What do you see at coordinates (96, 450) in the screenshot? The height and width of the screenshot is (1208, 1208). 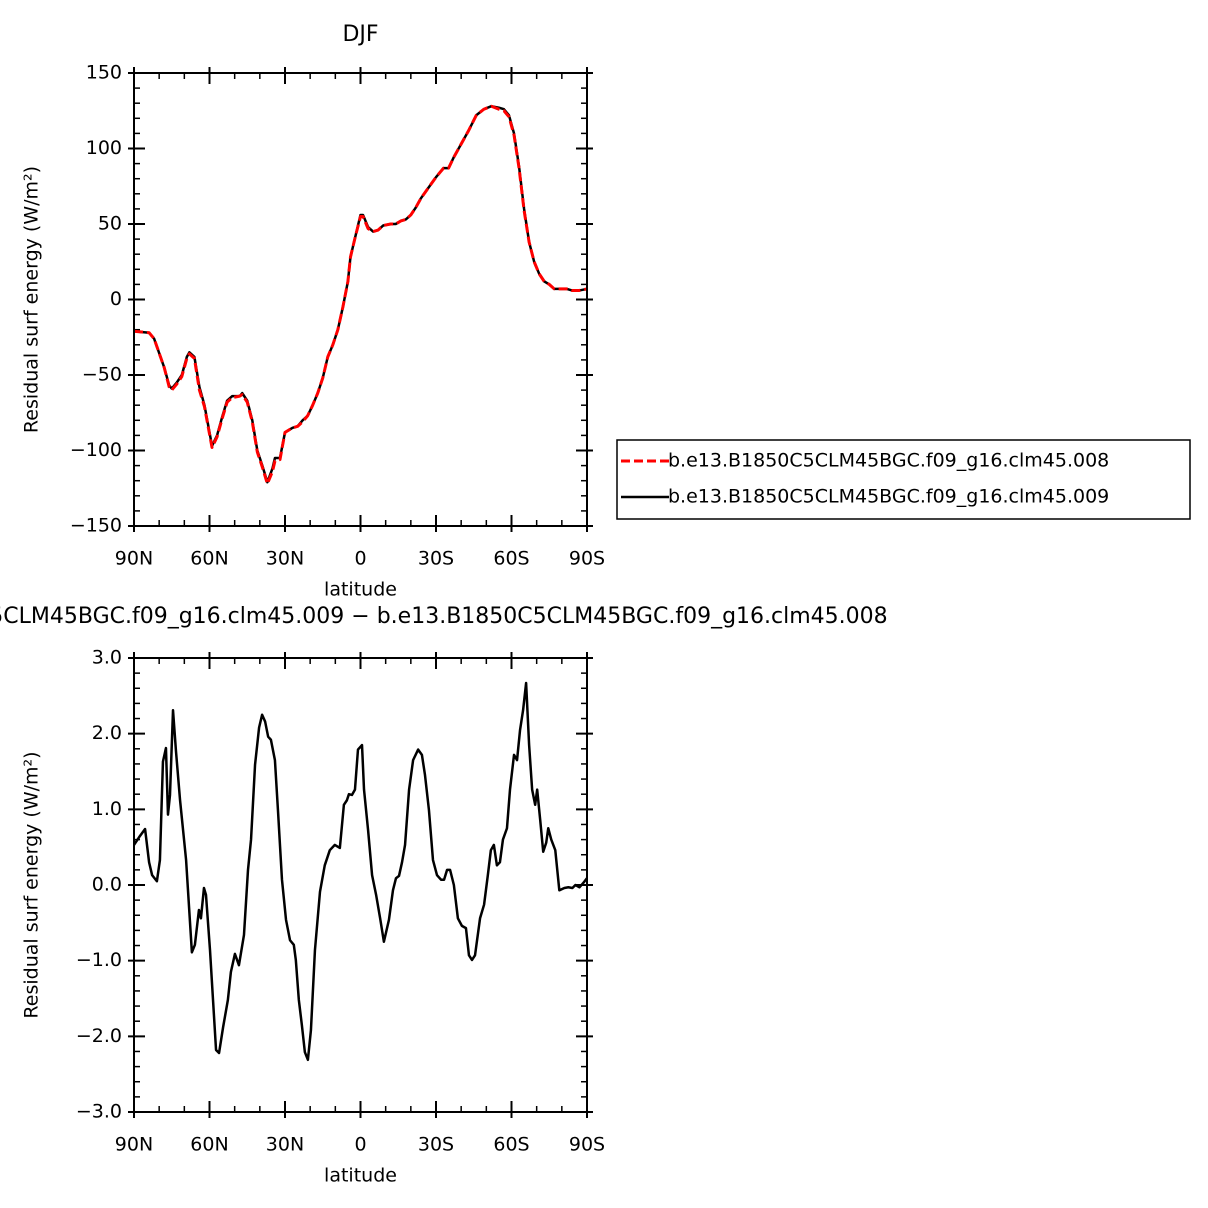 I see `y-tick-label: −100` at bounding box center [96, 450].